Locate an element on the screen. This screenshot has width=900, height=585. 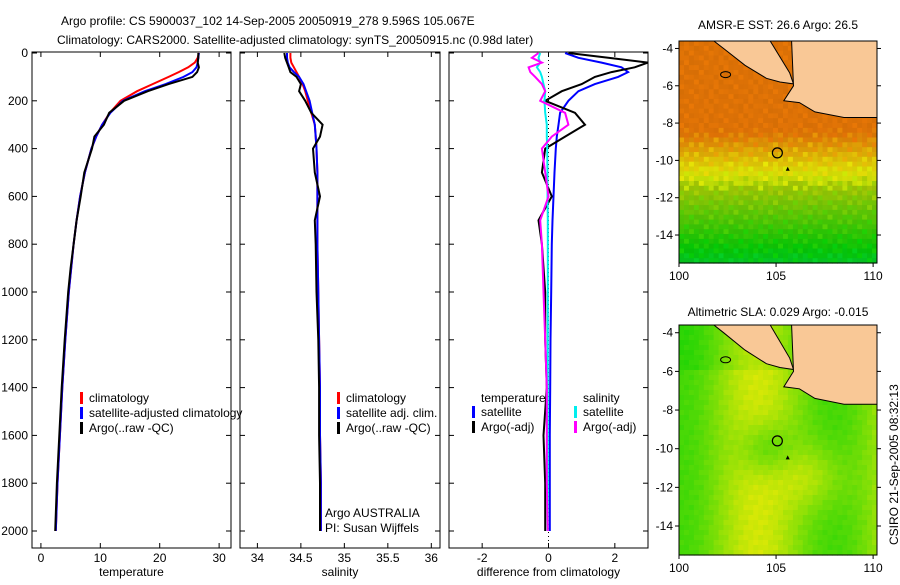
y-tick-label: -6 is located at coordinates (667, 371).